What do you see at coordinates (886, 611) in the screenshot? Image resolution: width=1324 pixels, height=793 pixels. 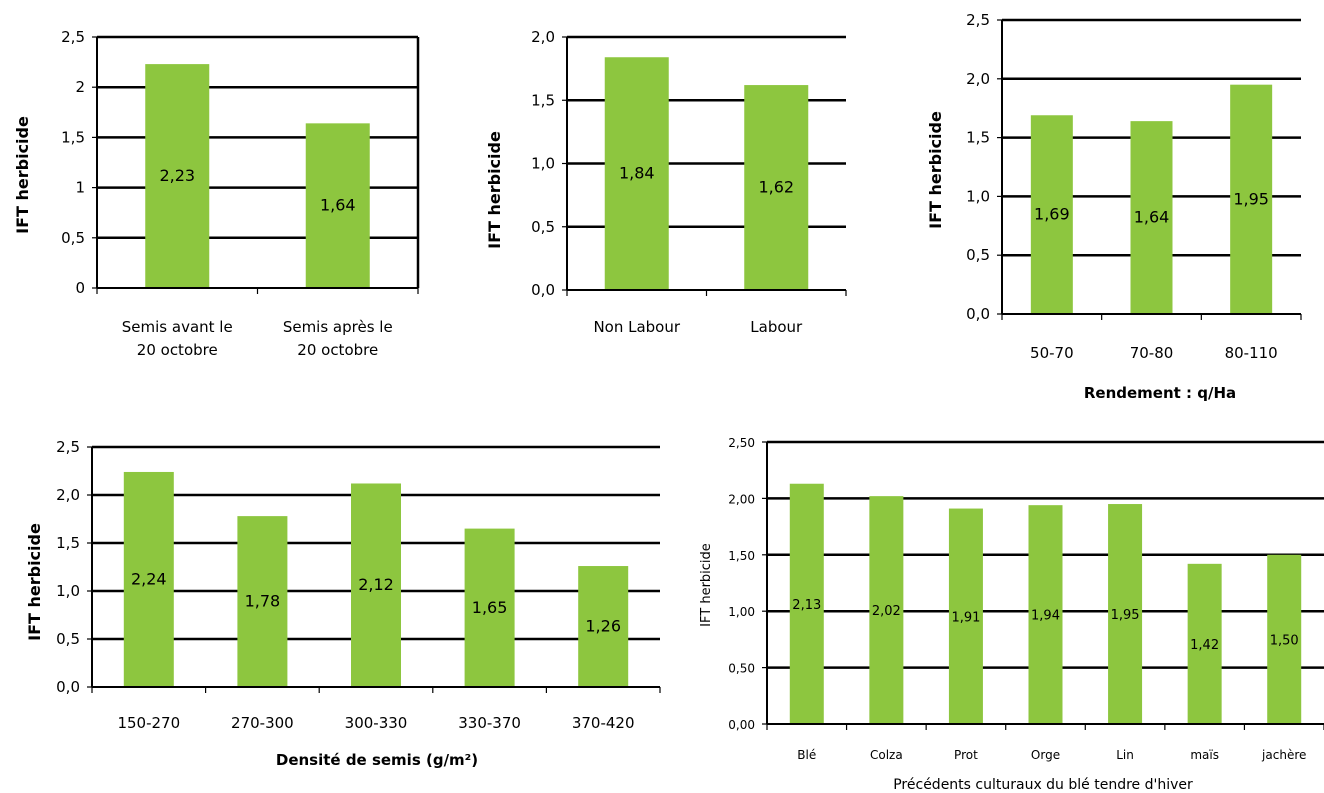 I see `bar-value-label: 2,02` at bounding box center [886, 611].